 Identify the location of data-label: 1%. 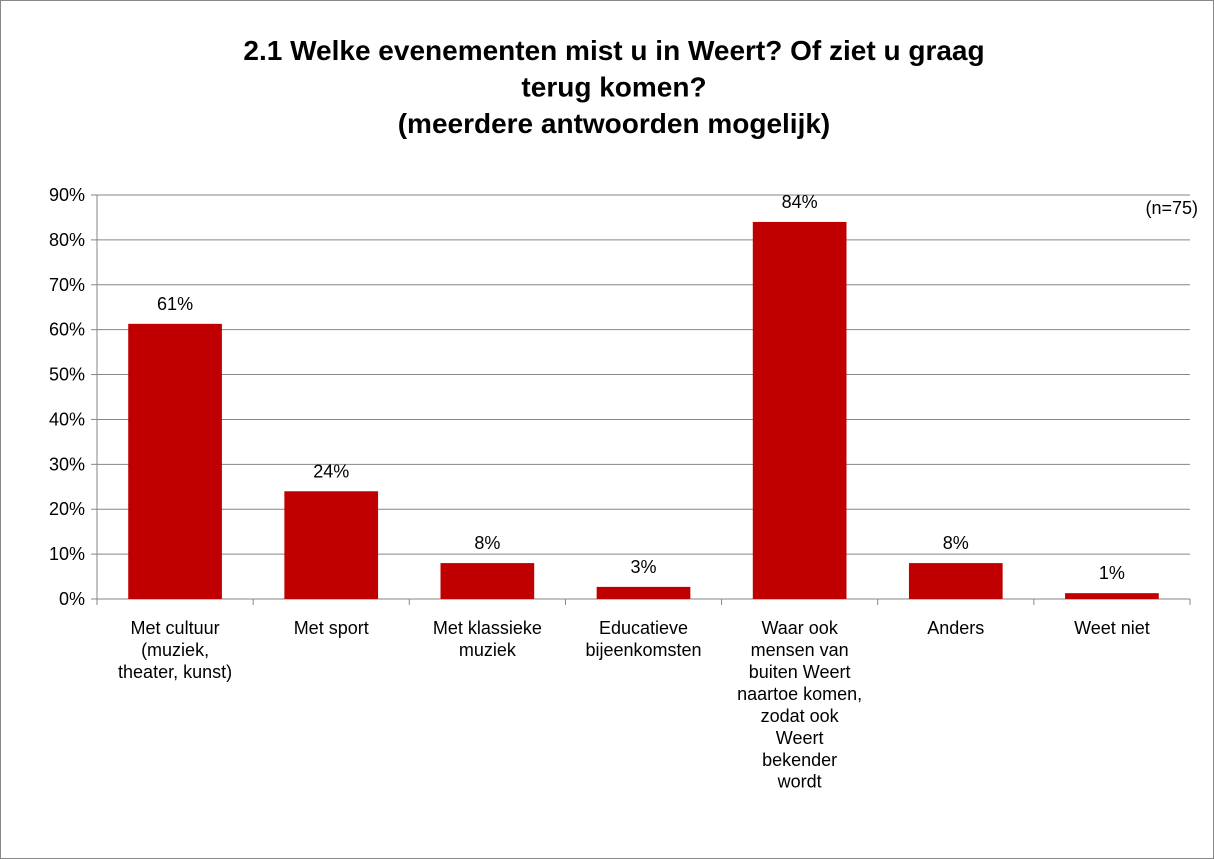
(1112, 573).